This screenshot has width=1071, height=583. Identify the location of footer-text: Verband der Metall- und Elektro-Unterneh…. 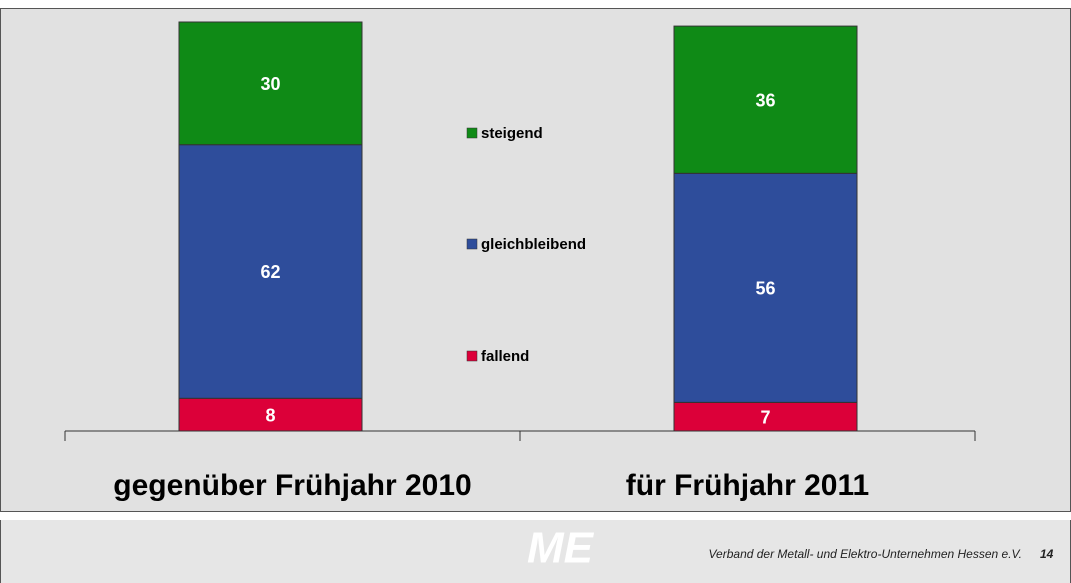
(866, 554).